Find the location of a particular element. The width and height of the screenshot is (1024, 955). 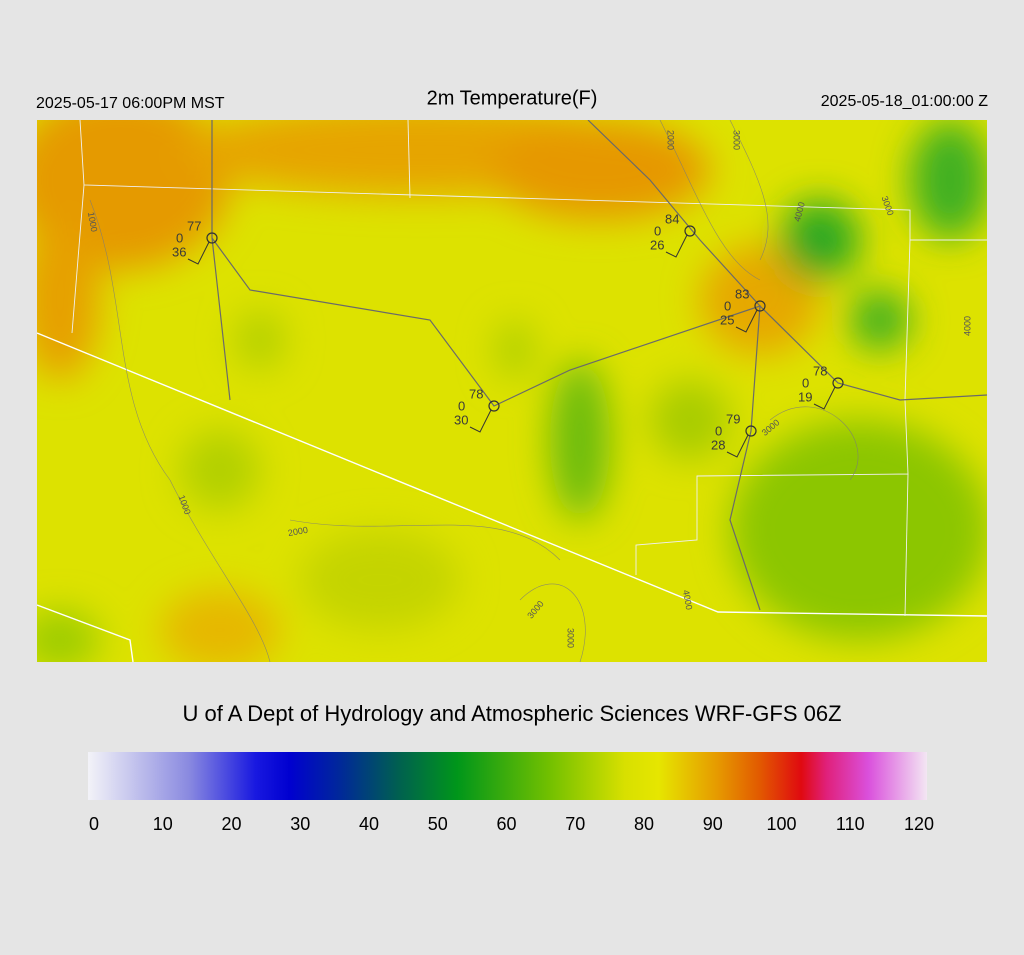

colorbar-tick-label: 90 is located at coordinates (713, 824).